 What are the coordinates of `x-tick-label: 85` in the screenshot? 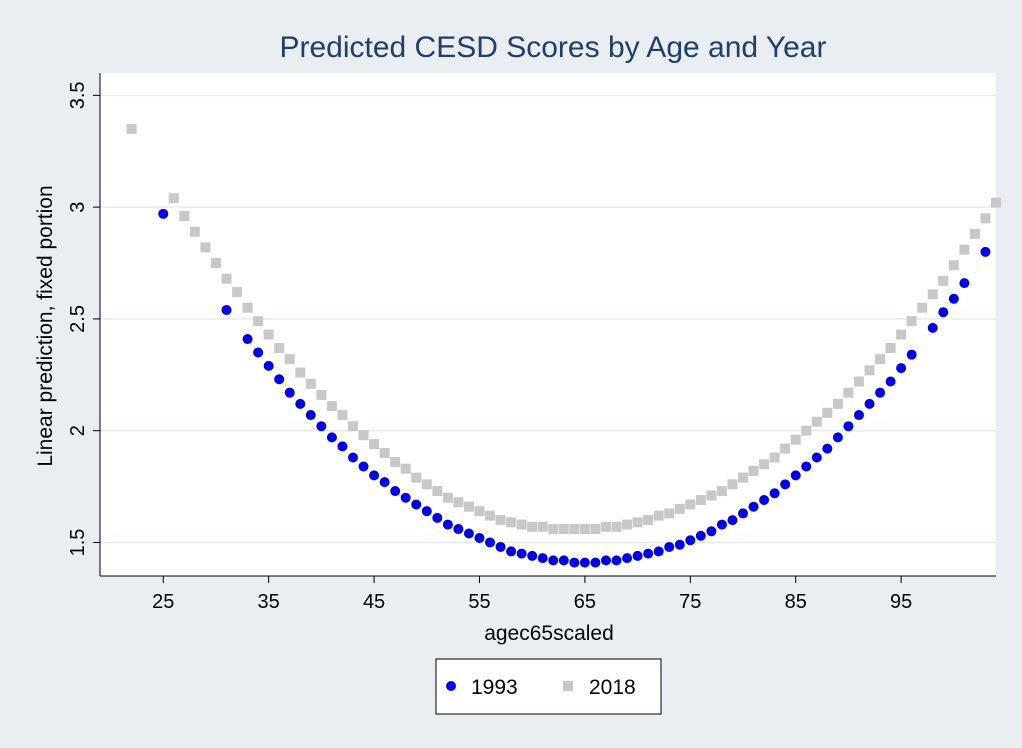 It's located at (796, 602).